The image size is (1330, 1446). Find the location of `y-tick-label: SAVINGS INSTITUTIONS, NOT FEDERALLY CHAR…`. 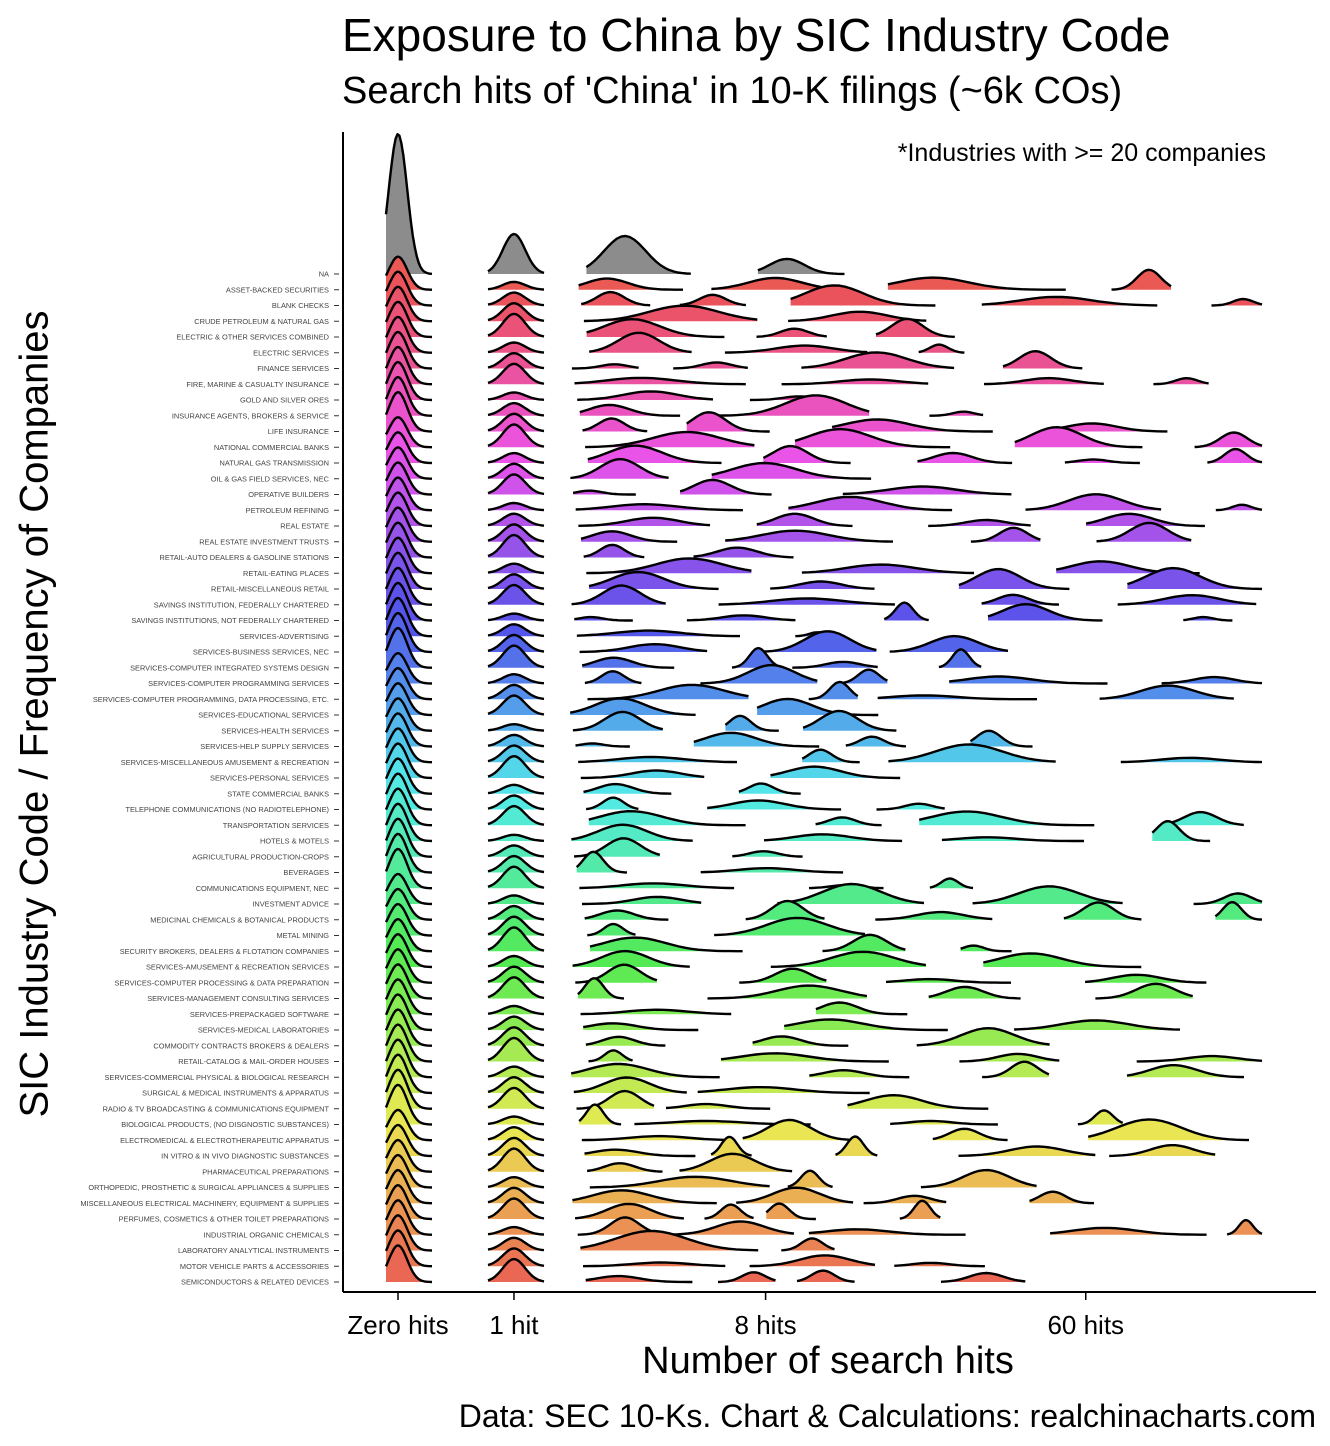

y-tick-label: SAVINGS INSTITUTIONS, NOT FEDERALLY CHAR… is located at coordinates (230, 620).